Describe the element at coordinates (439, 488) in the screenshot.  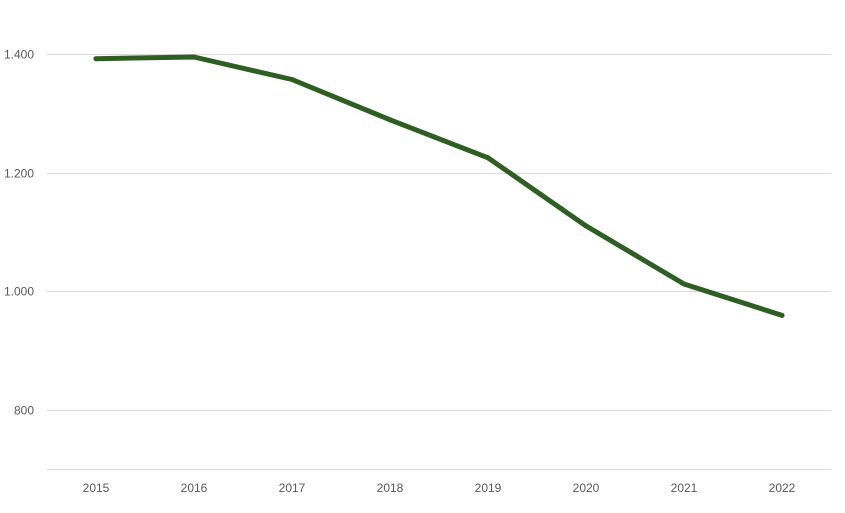
I see `x-axis-tick-labels: 2015 2016 2017 2018 2019 2020 2021 2022` at that location.